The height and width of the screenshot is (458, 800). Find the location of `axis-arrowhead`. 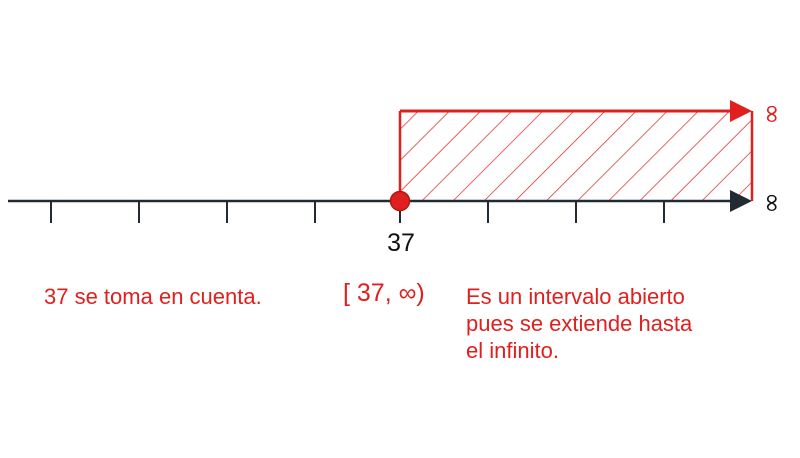

axis-arrowhead is located at coordinates (741, 201).